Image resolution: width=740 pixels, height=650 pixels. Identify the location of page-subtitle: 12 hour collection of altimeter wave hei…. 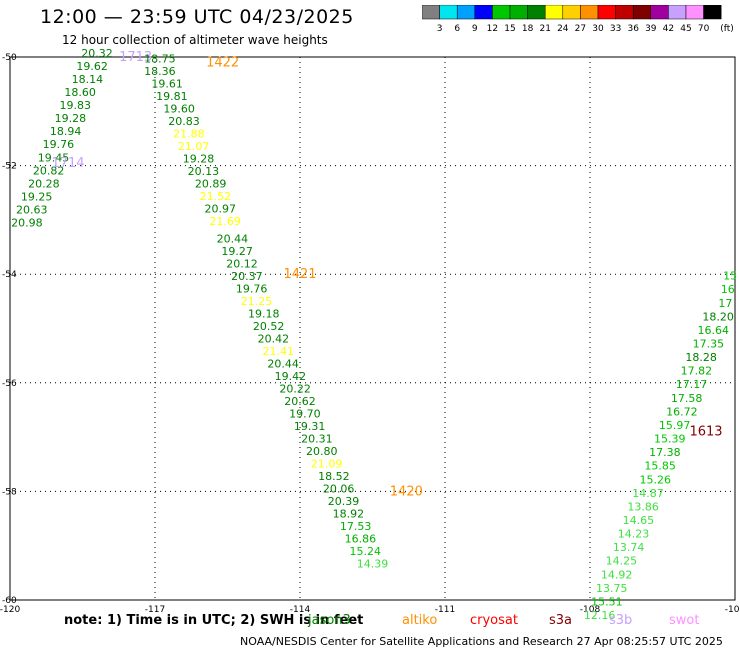
(195, 40).